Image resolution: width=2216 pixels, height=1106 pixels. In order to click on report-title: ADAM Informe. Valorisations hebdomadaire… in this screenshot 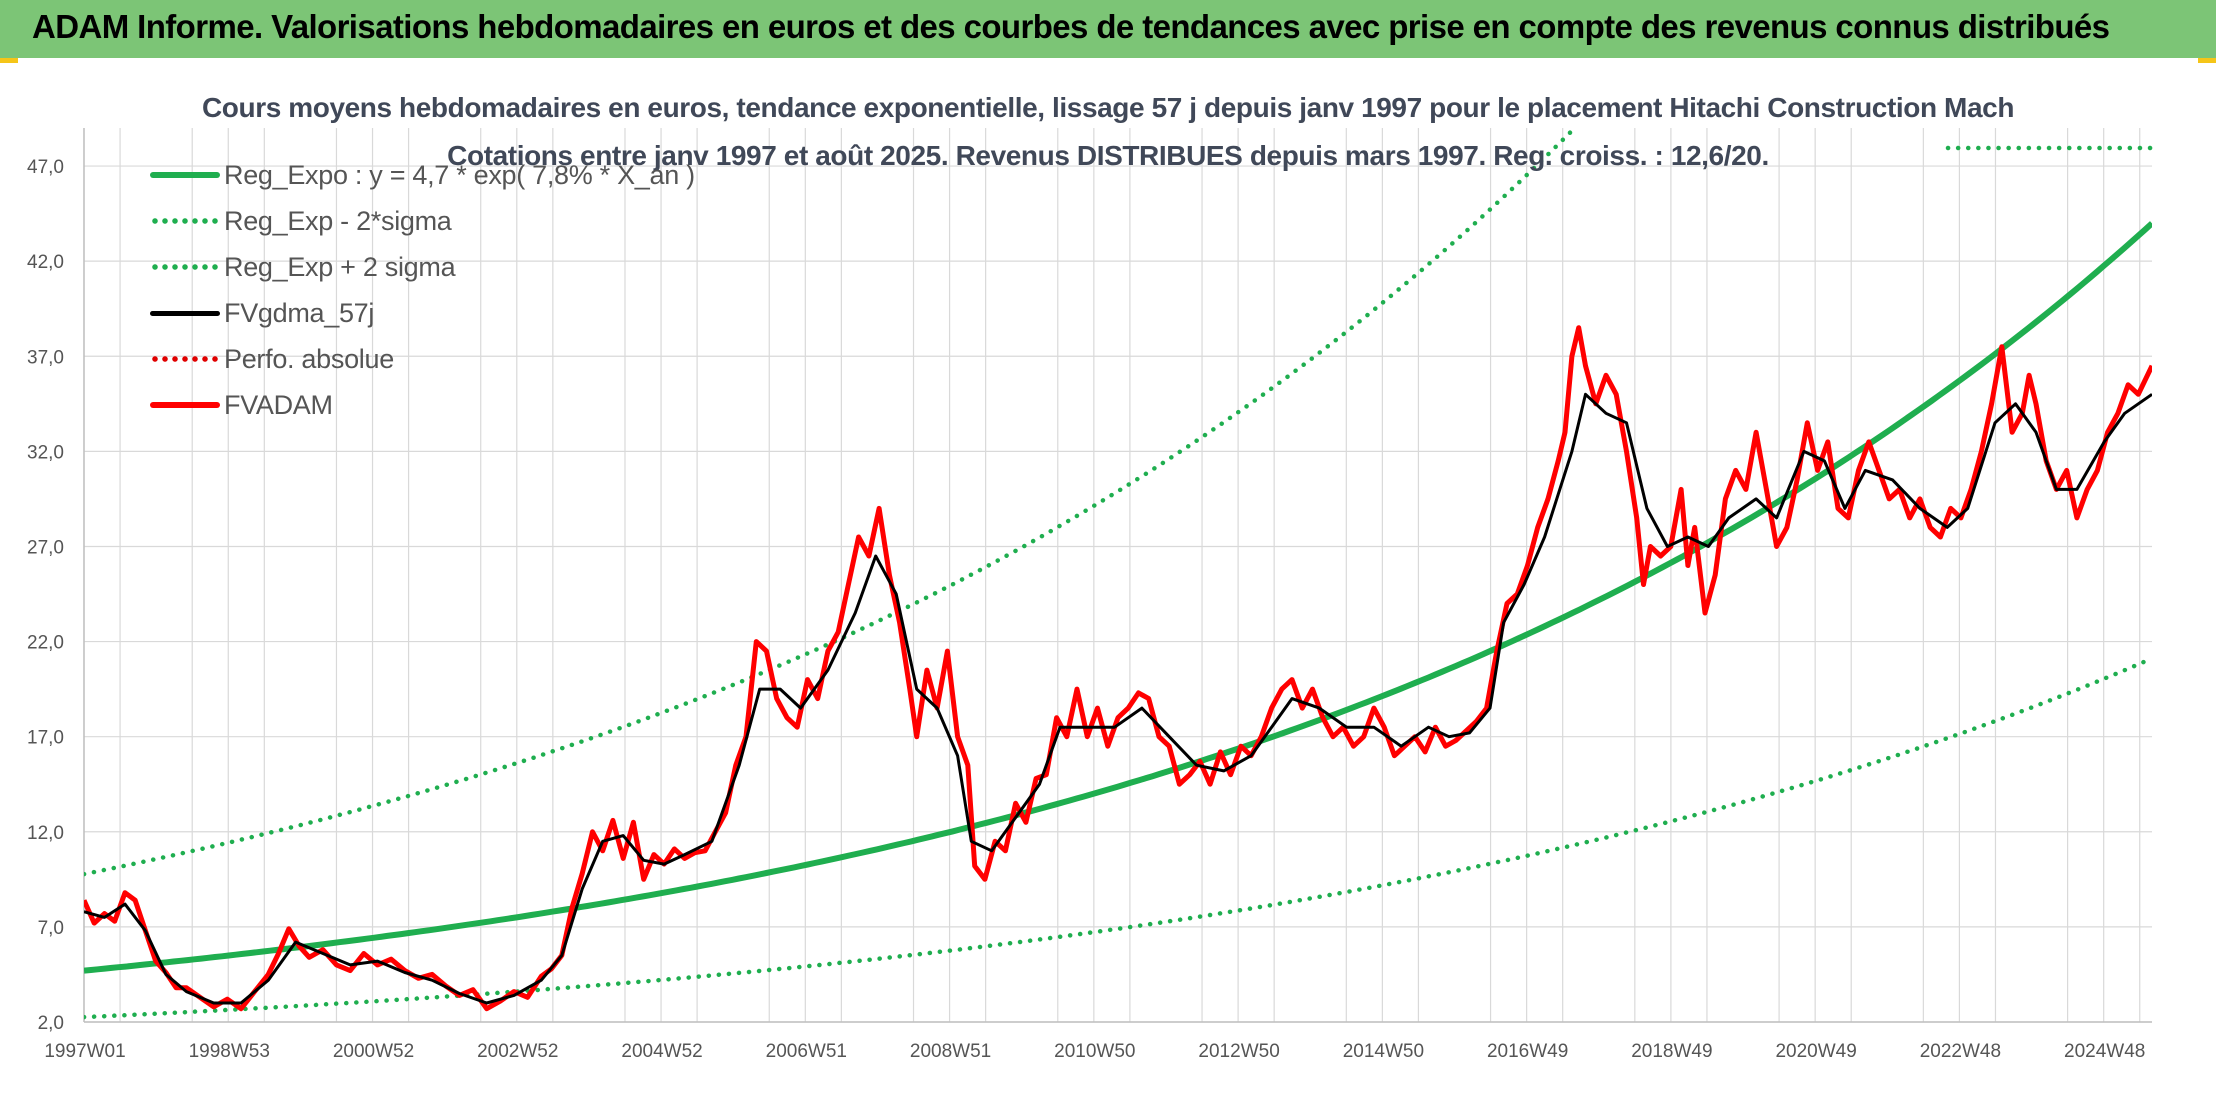, I will do `click(1071, 26)`.